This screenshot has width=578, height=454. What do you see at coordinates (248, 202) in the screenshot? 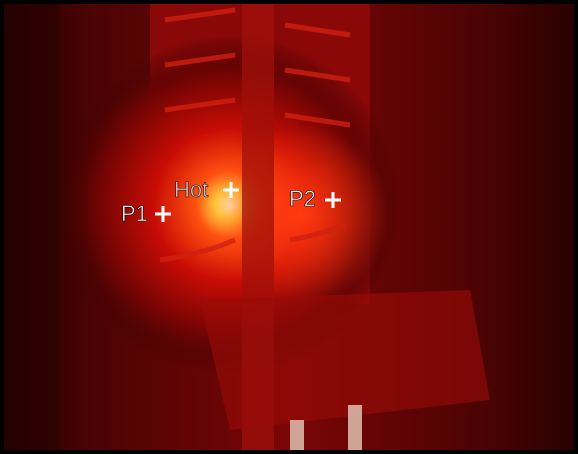
I see `crosshairs` at bounding box center [248, 202].